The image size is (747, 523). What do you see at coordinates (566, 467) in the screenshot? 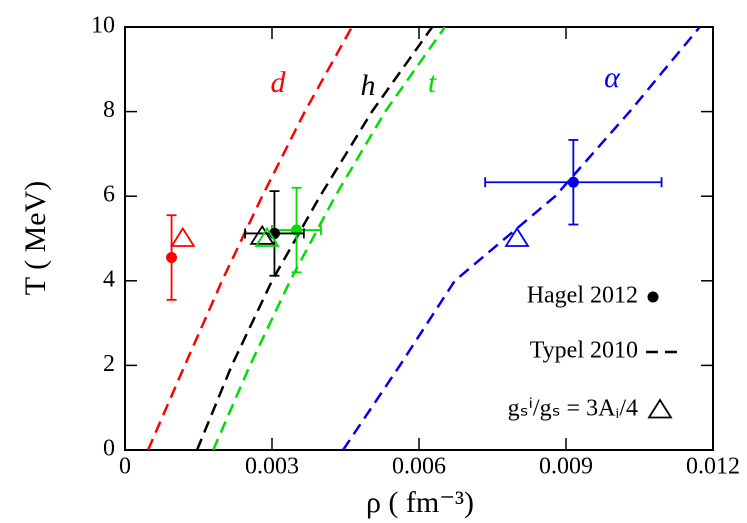
I see `x-tick-label: 0.009` at bounding box center [566, 467].